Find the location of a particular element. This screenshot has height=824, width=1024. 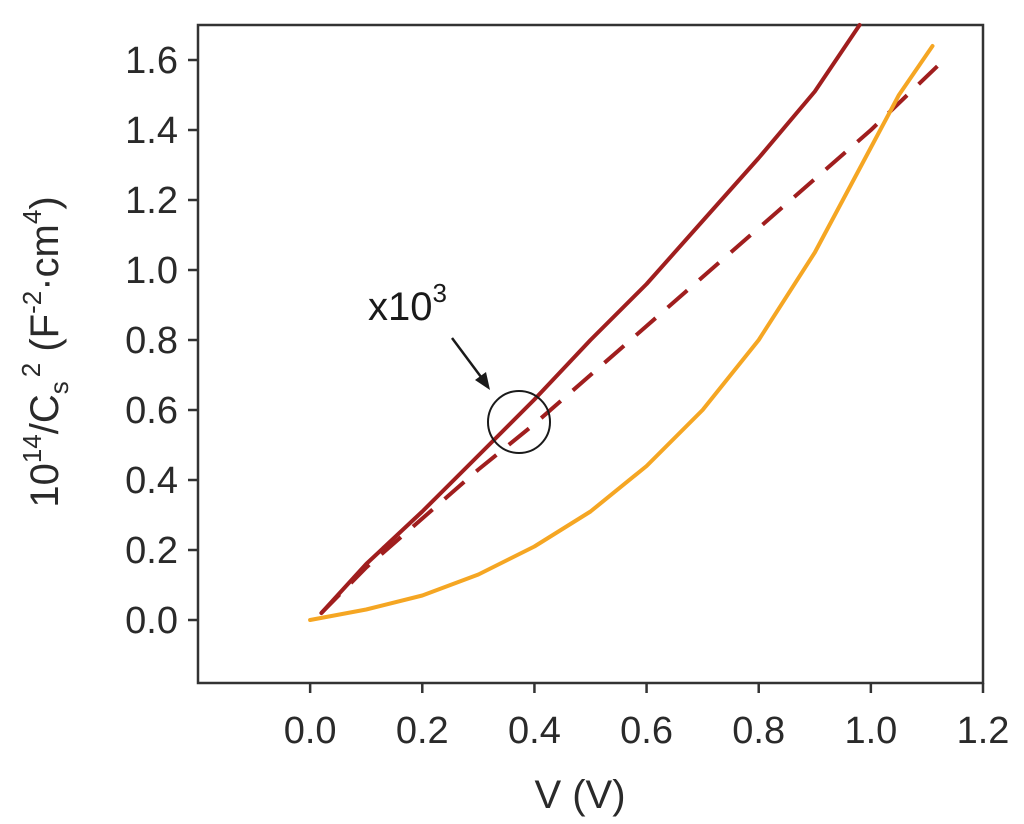

x-tick-label: 1.2 is located at coordinates (983, 731).